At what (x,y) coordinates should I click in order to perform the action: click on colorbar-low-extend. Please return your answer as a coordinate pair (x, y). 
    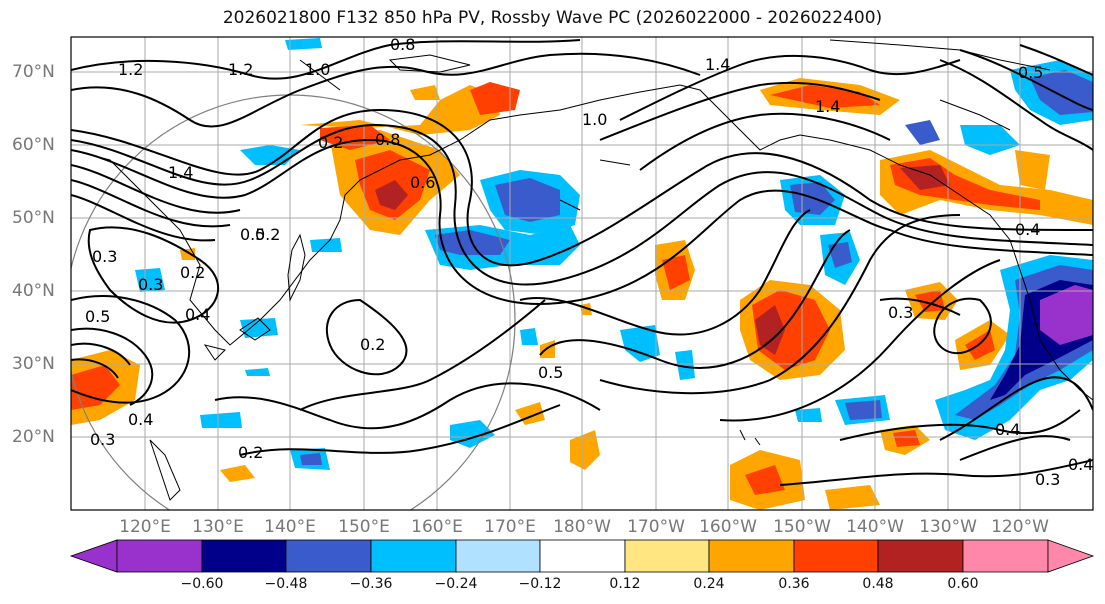
    Looking at the image, I should click on (93, 556).